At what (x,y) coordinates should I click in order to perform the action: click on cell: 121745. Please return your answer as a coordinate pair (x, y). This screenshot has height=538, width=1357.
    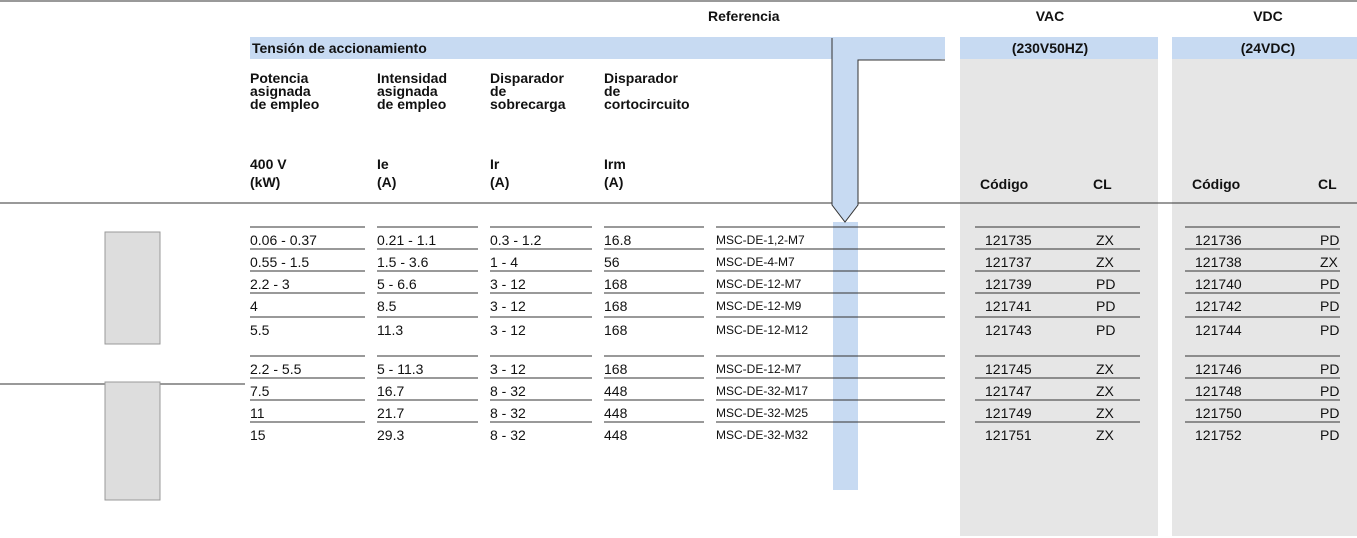
    Looking at the image, I should click on (1008, 369).